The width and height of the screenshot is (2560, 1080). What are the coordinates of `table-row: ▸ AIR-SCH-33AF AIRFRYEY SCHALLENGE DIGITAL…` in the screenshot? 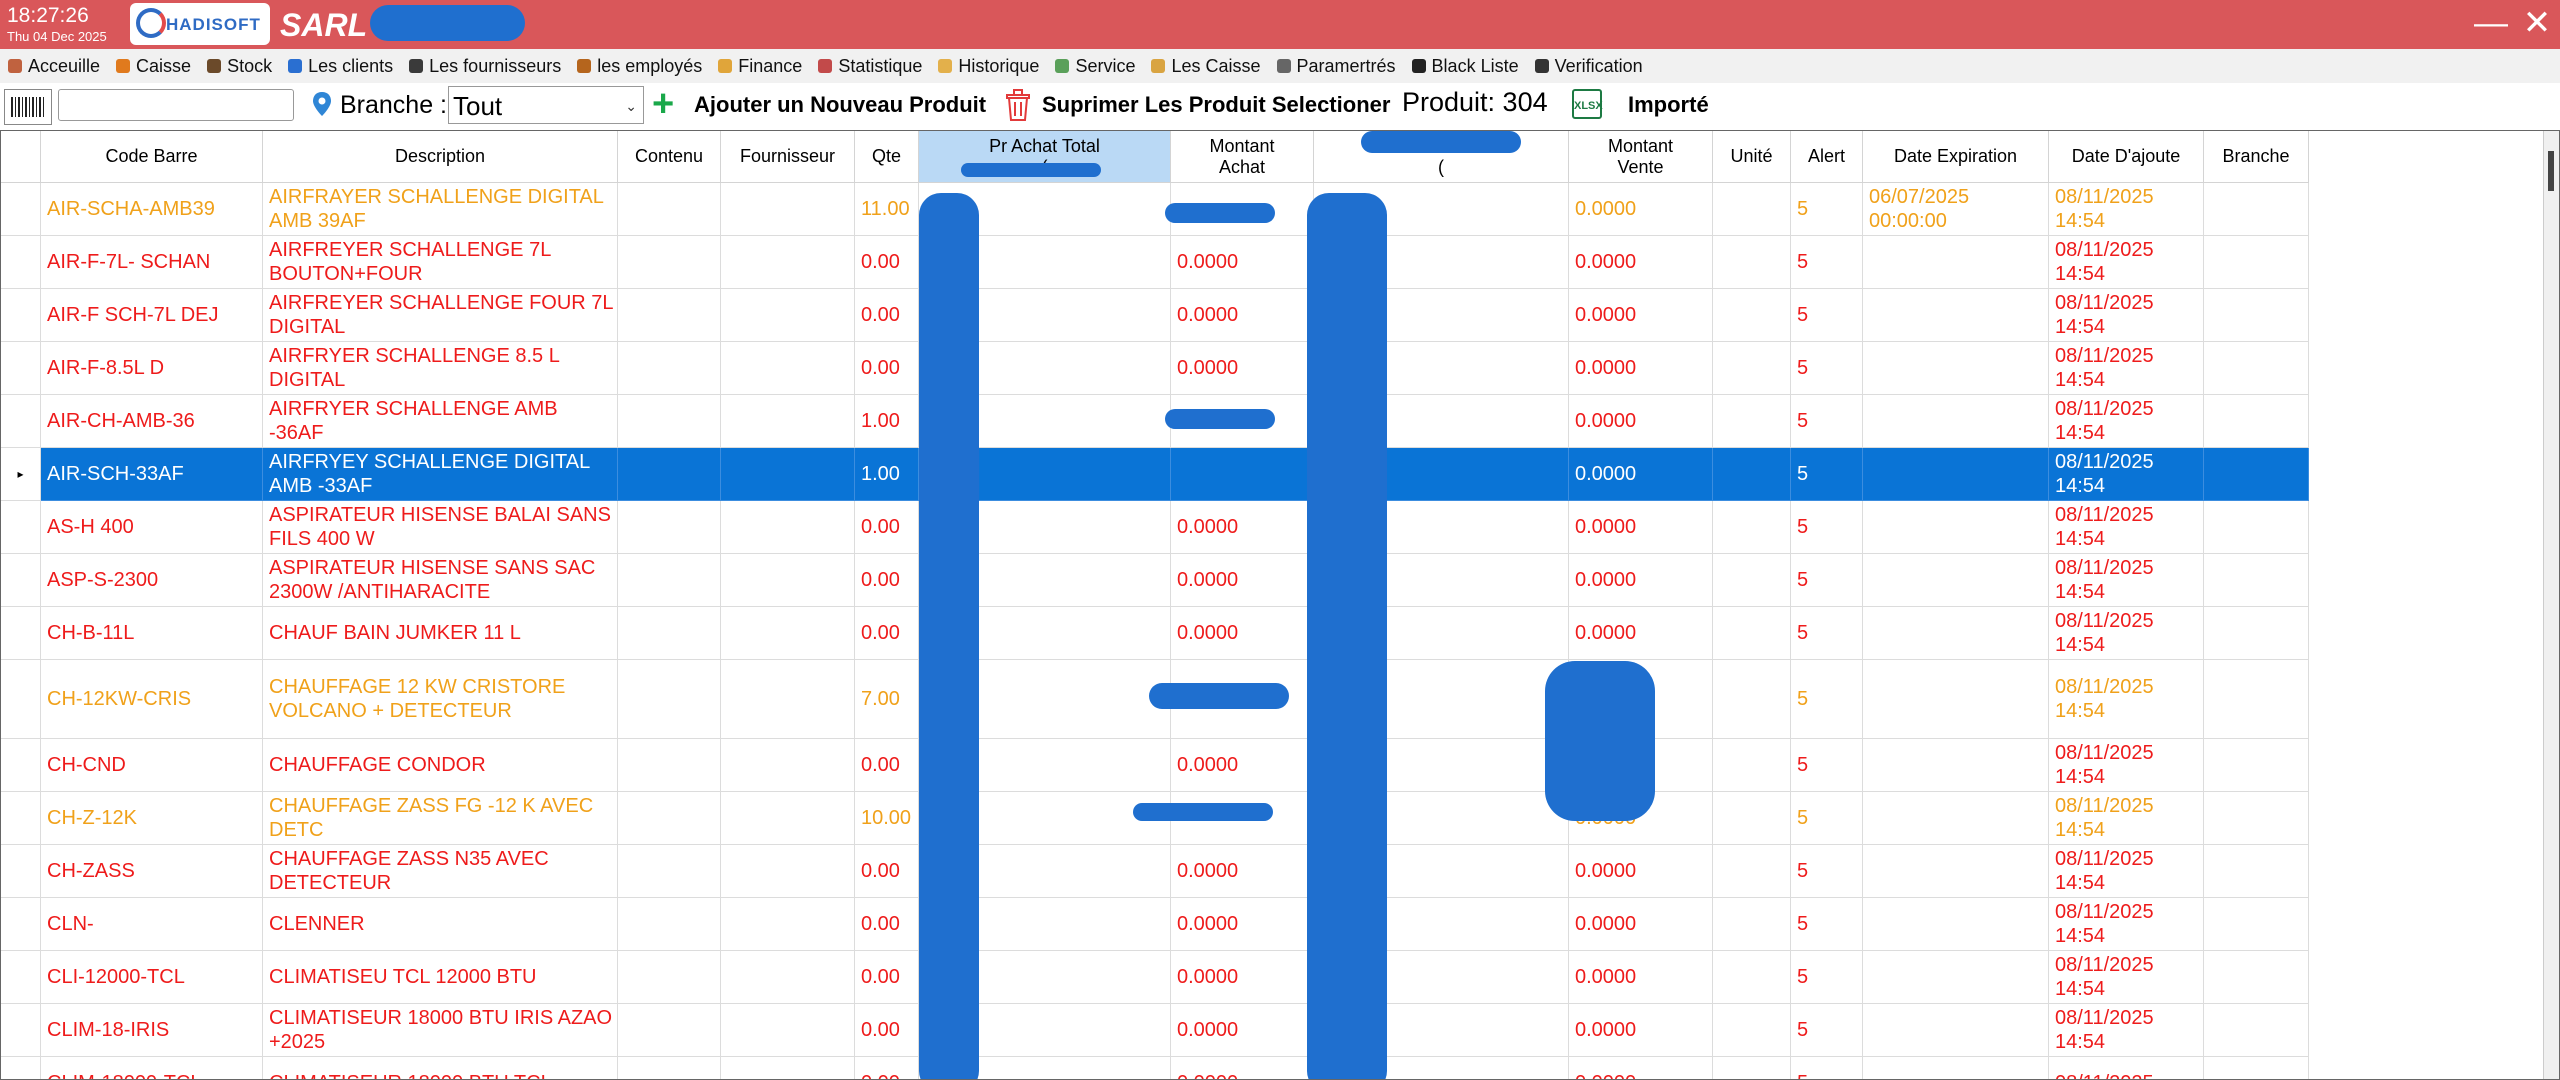 It's located at (1155, 474).